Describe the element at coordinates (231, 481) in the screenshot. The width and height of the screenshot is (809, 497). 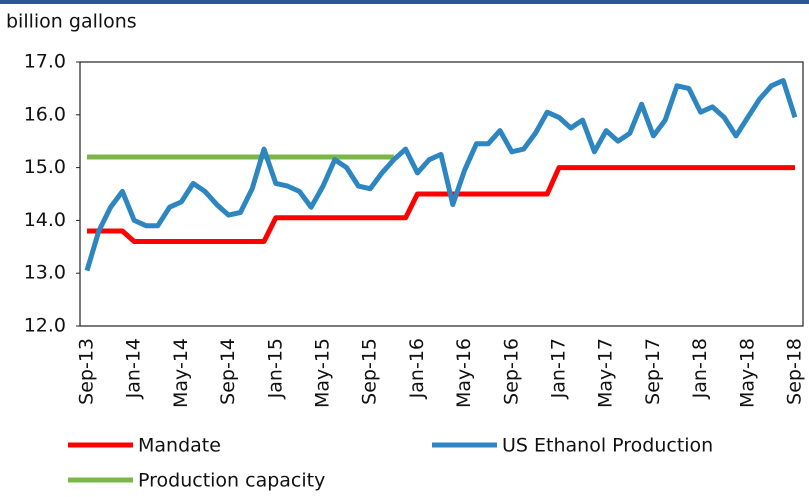
I see `legend-label: Production capacity` at that location.